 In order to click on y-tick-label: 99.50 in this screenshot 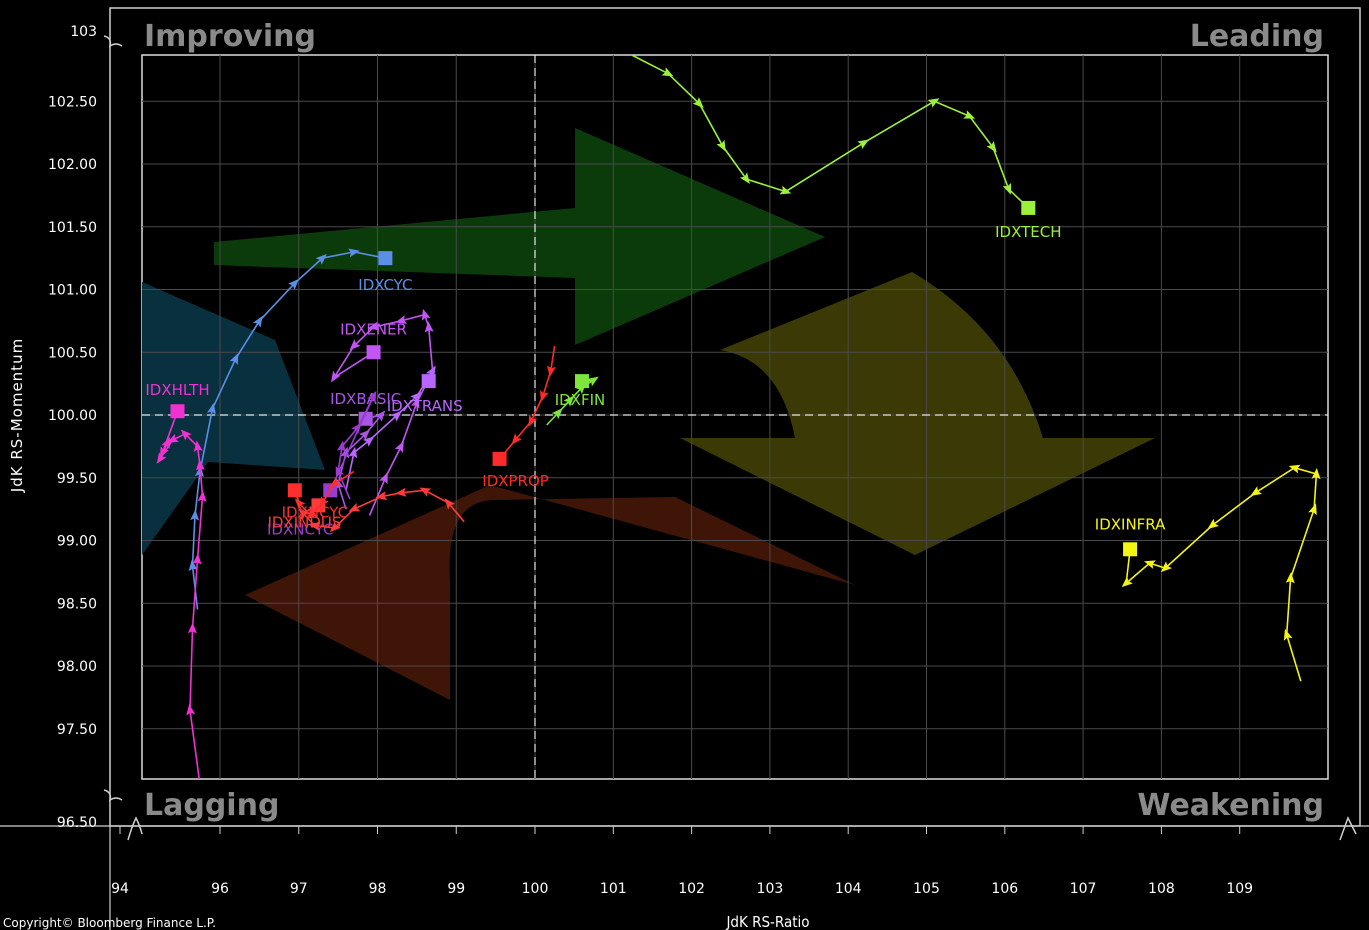, I will do `click(77, 479)`.